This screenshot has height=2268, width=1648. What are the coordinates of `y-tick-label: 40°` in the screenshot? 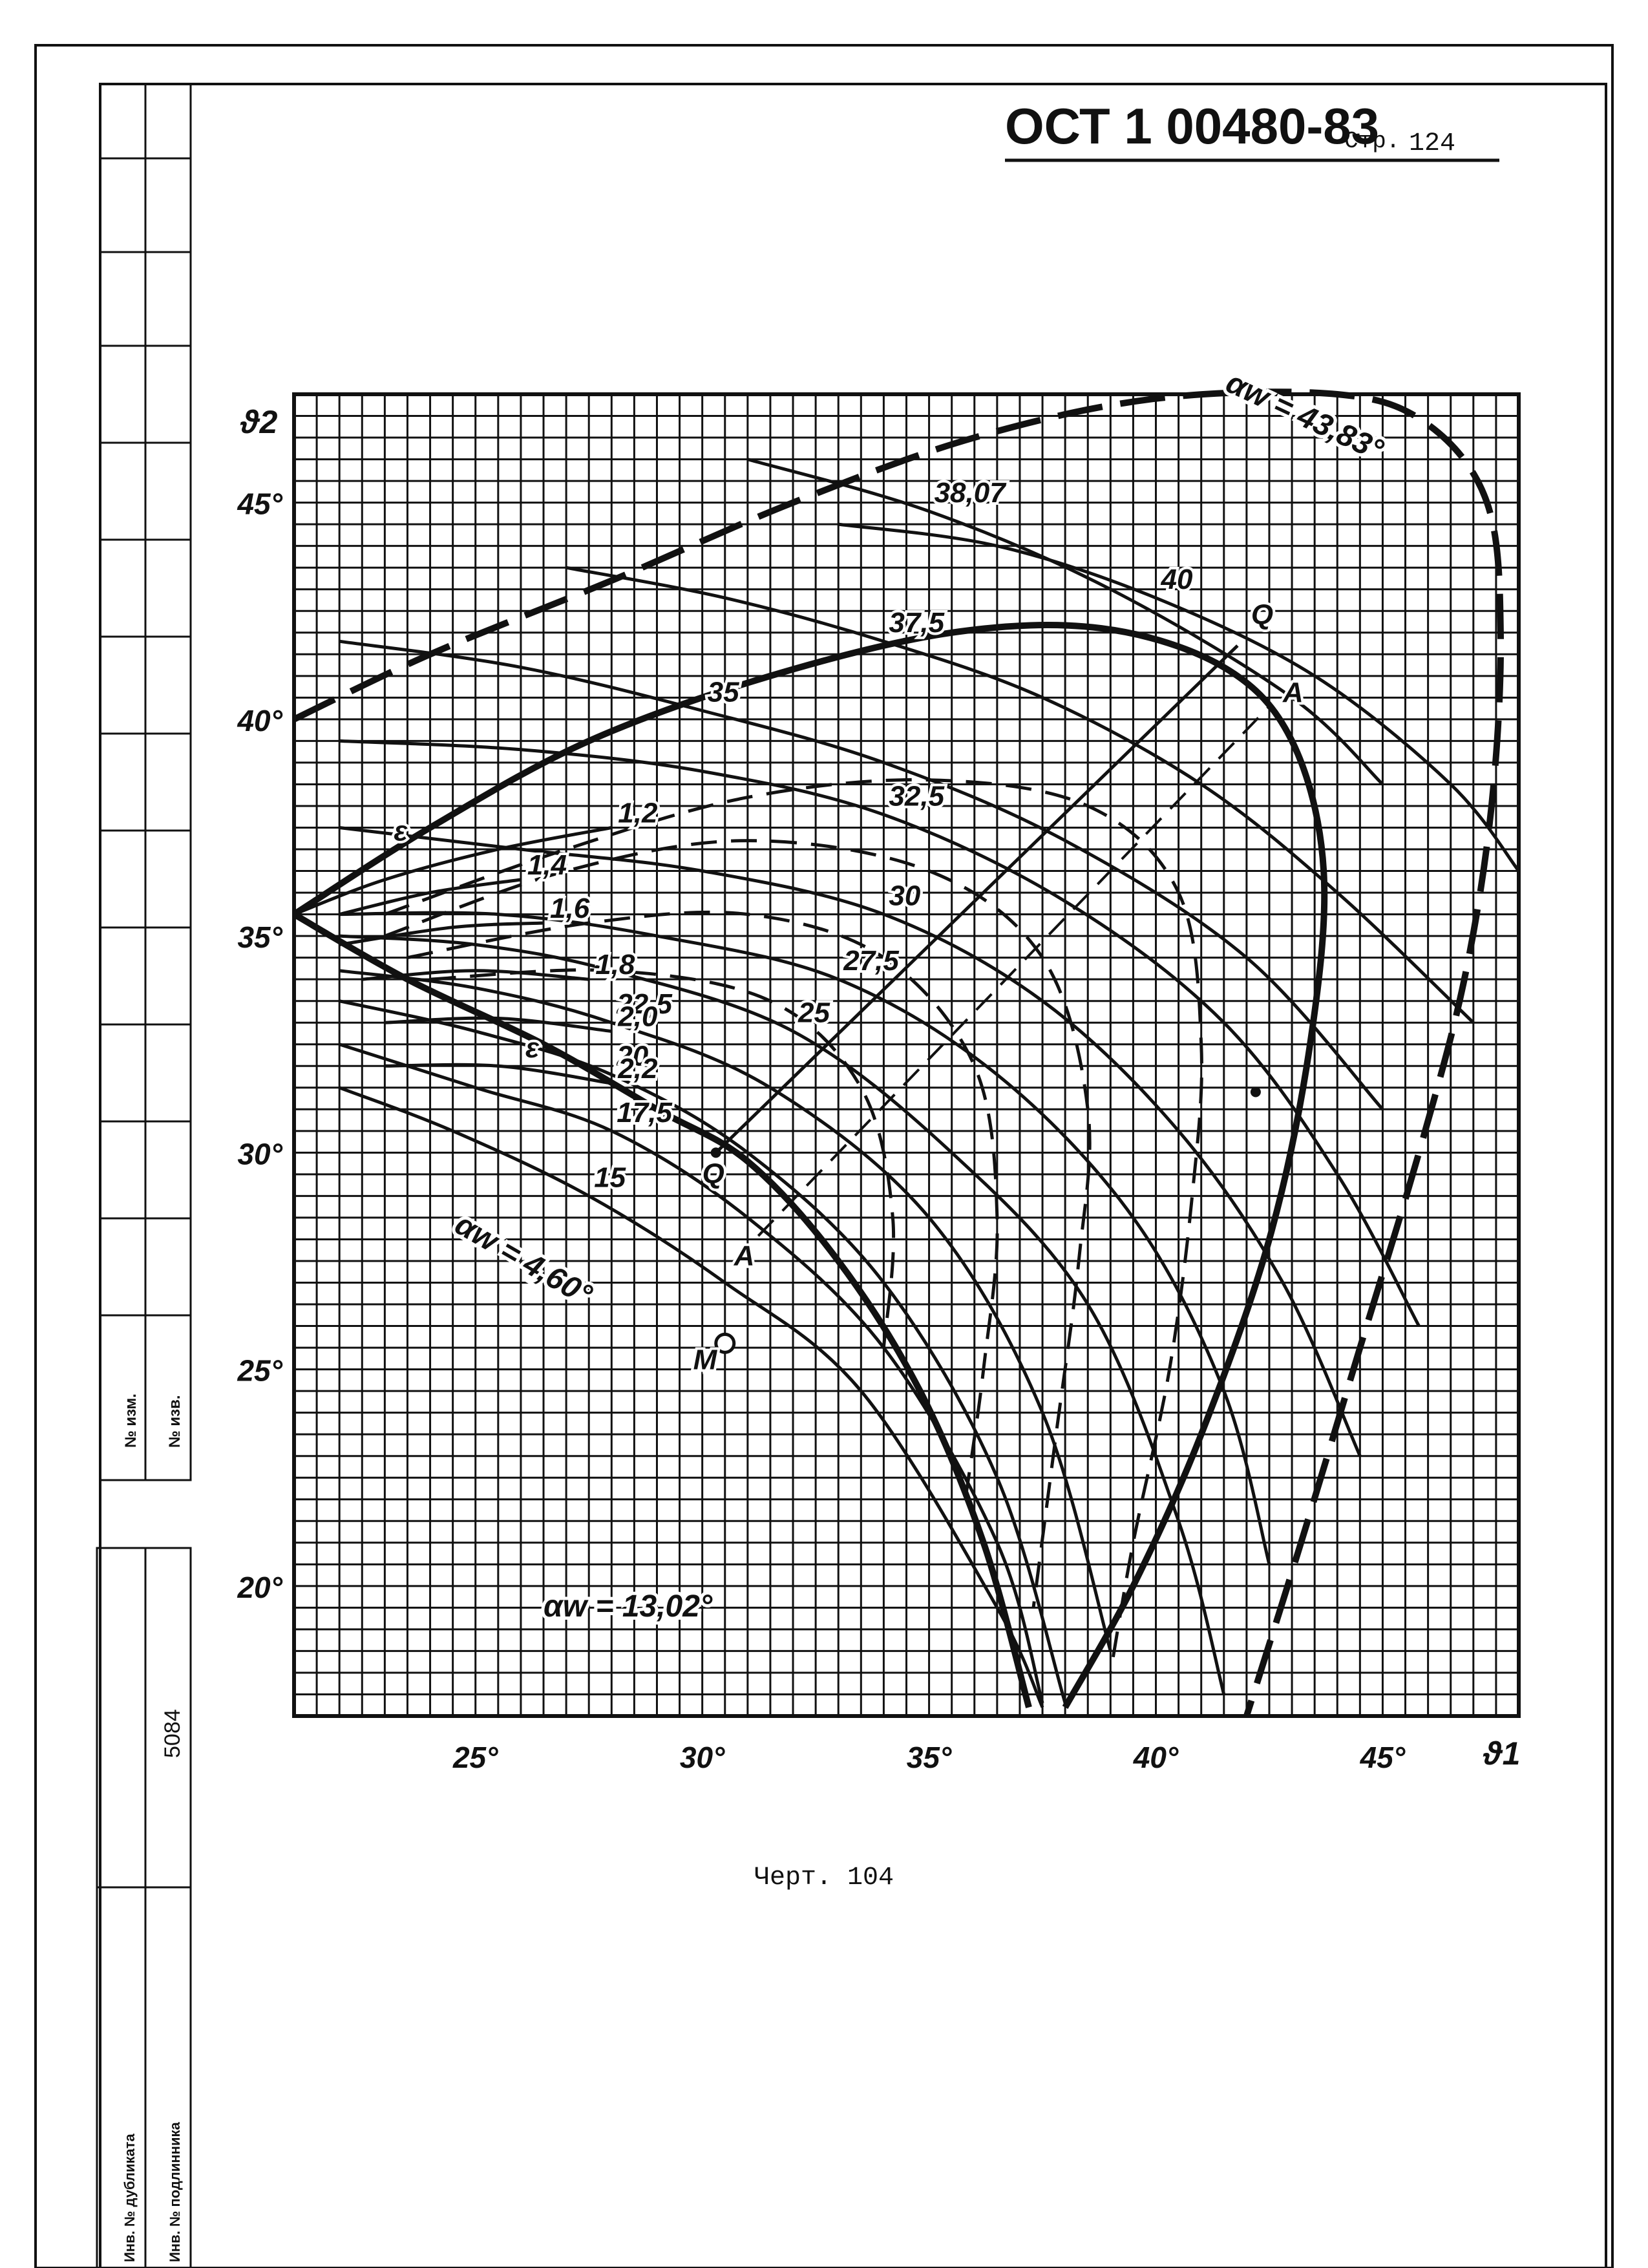 It's located at (259, 720).